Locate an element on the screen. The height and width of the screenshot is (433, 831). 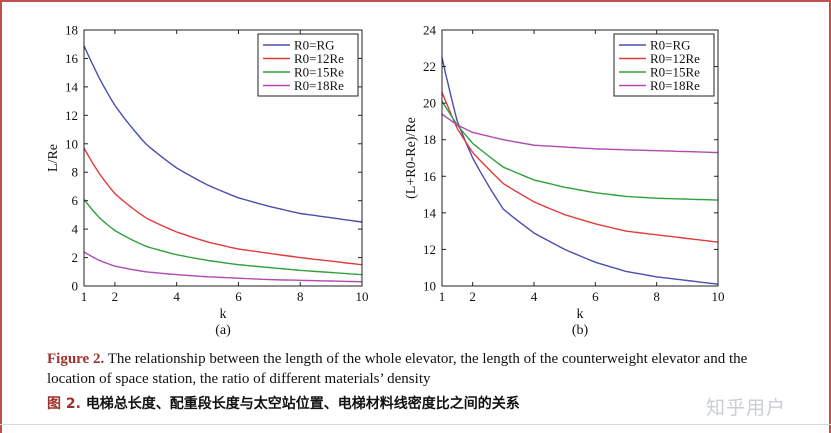
panel-b-ytick-label: 10 is located at coordinates (429, 286).